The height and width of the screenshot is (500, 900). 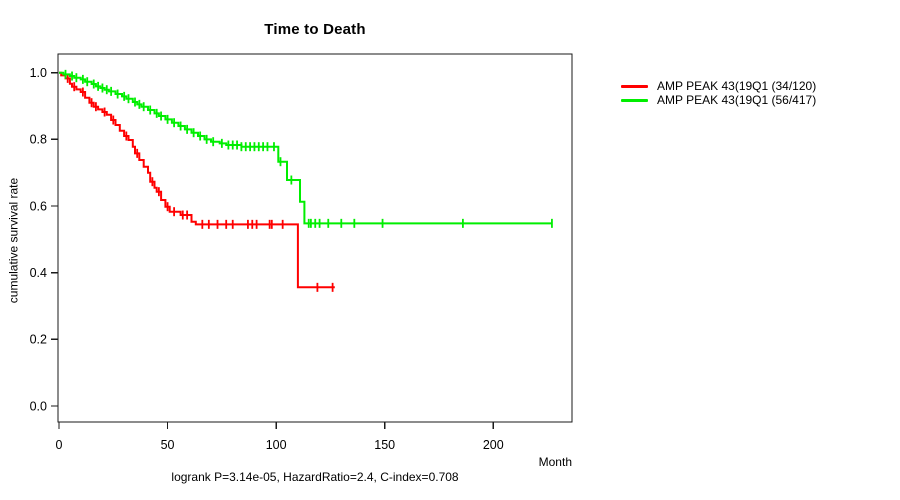 What do you see at coordinates (38, 273) in the screenshot?
I see `y-tick-label: 0.4` at bounding box center [38, 273].